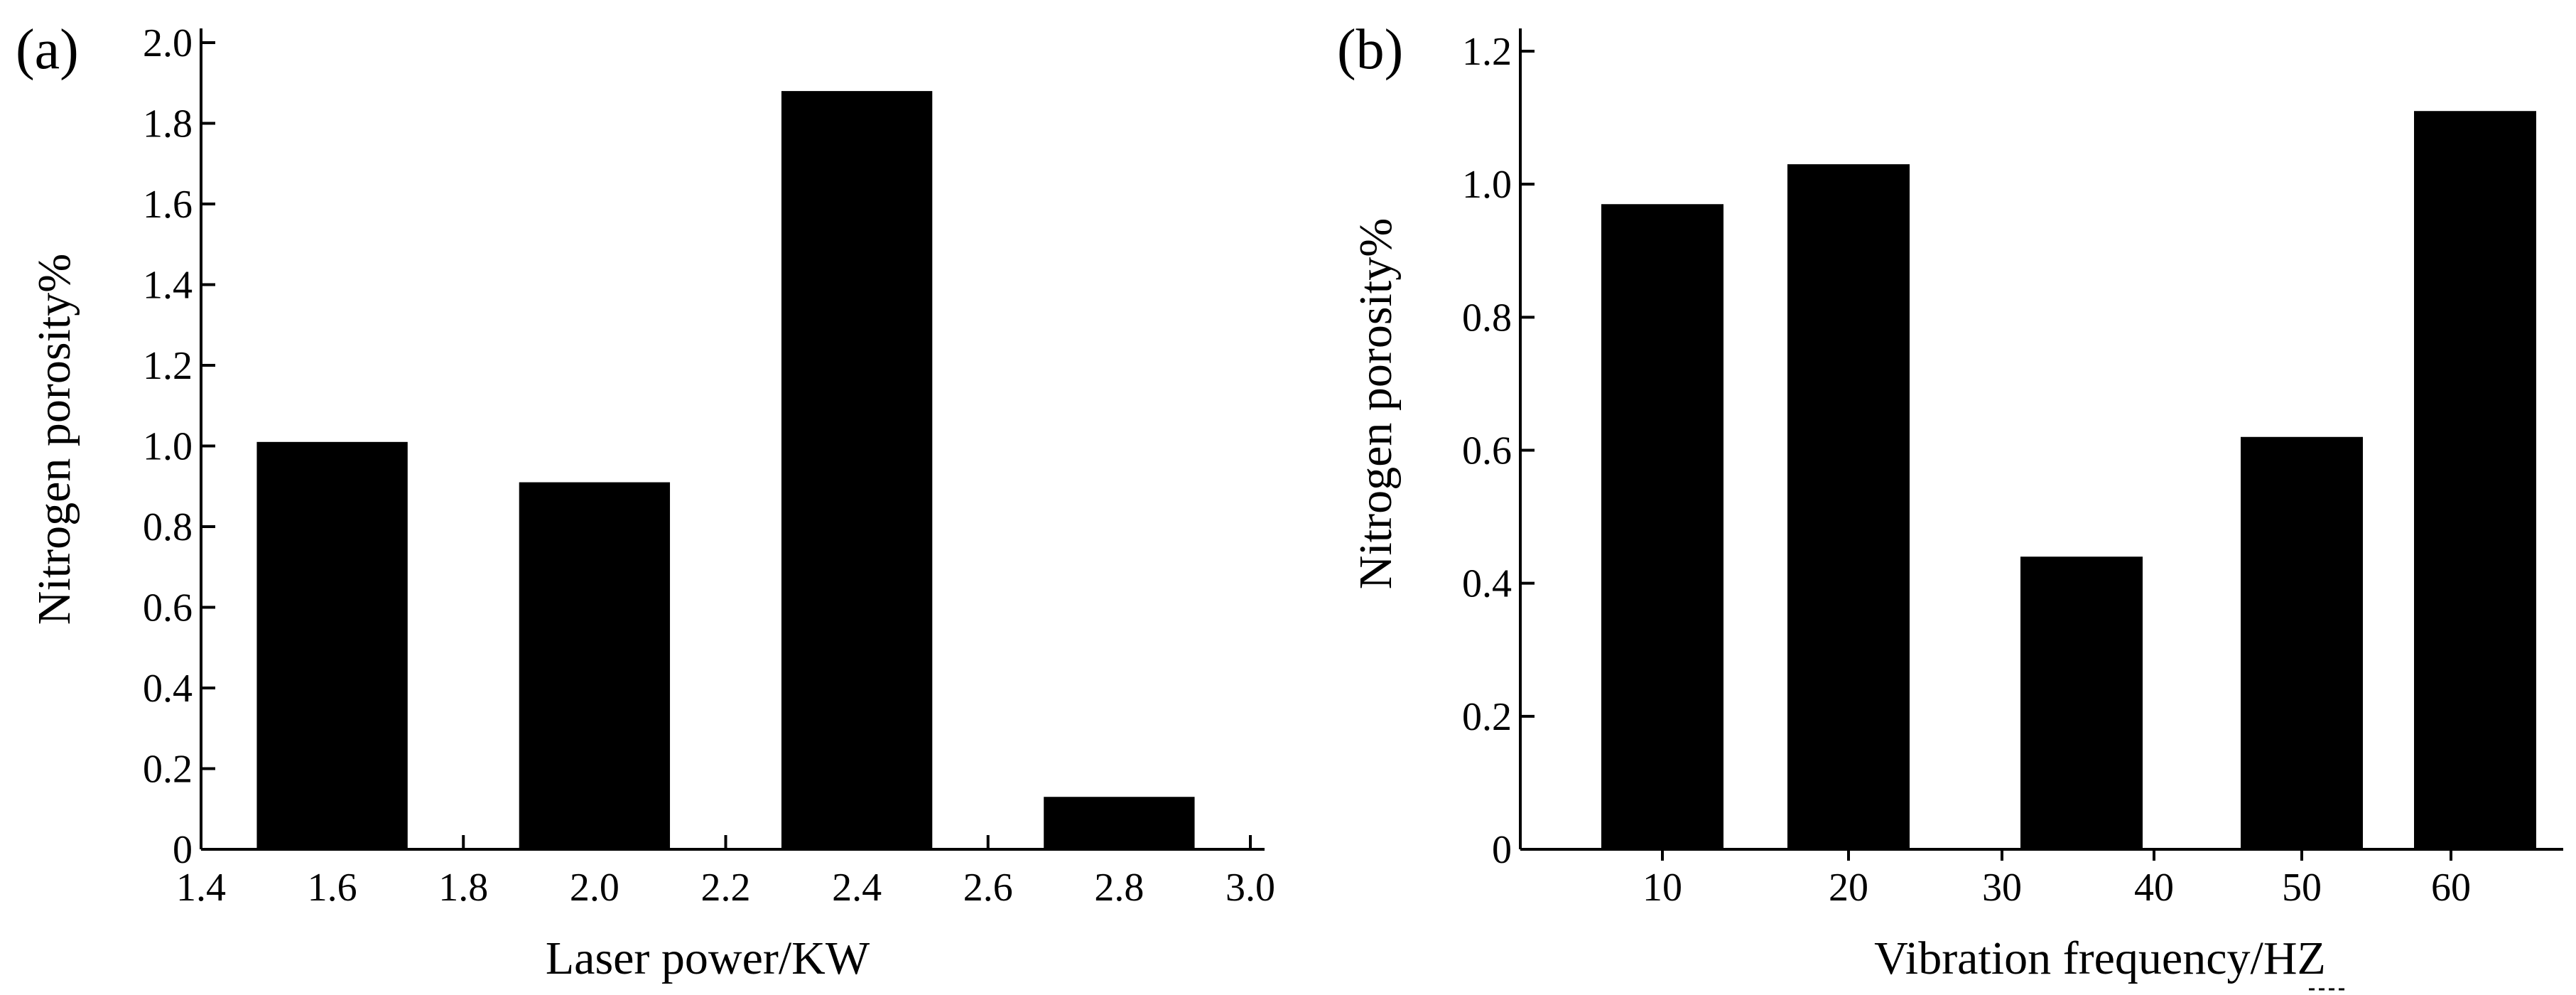 The height and width of the screenshot is (995, 2576). I want to click on x-tick-label-b: 50, so click(2302, 888).